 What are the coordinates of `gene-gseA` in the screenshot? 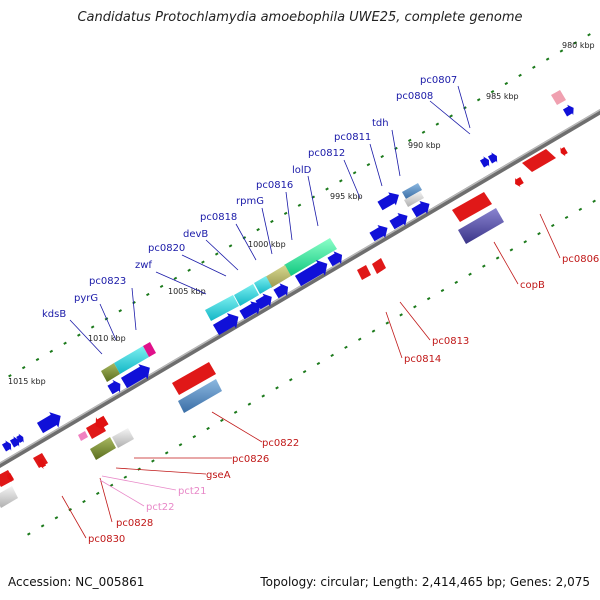 It's located at (103, 448).